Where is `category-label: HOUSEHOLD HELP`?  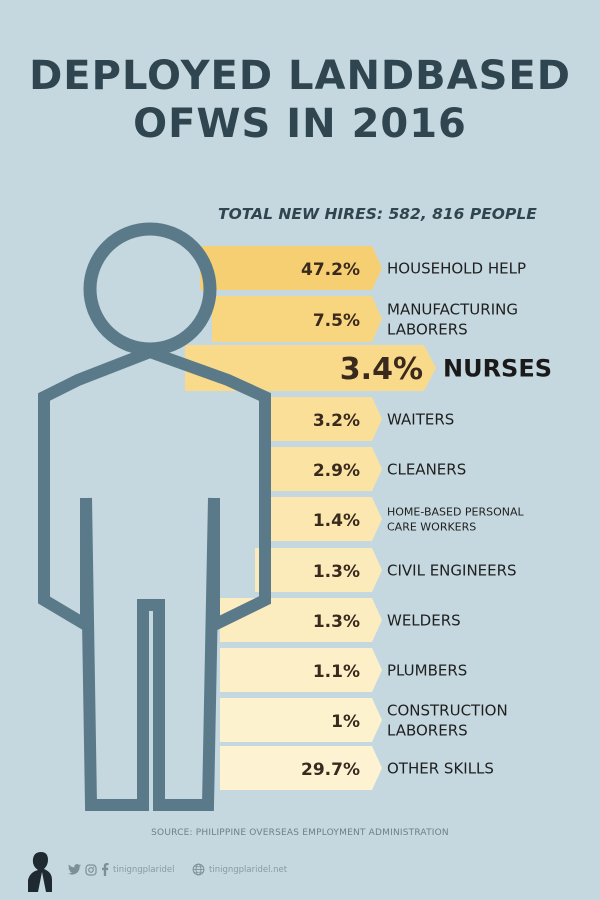
category-label: HOUSEHOLD HELP is located at coordinates (456, 268).